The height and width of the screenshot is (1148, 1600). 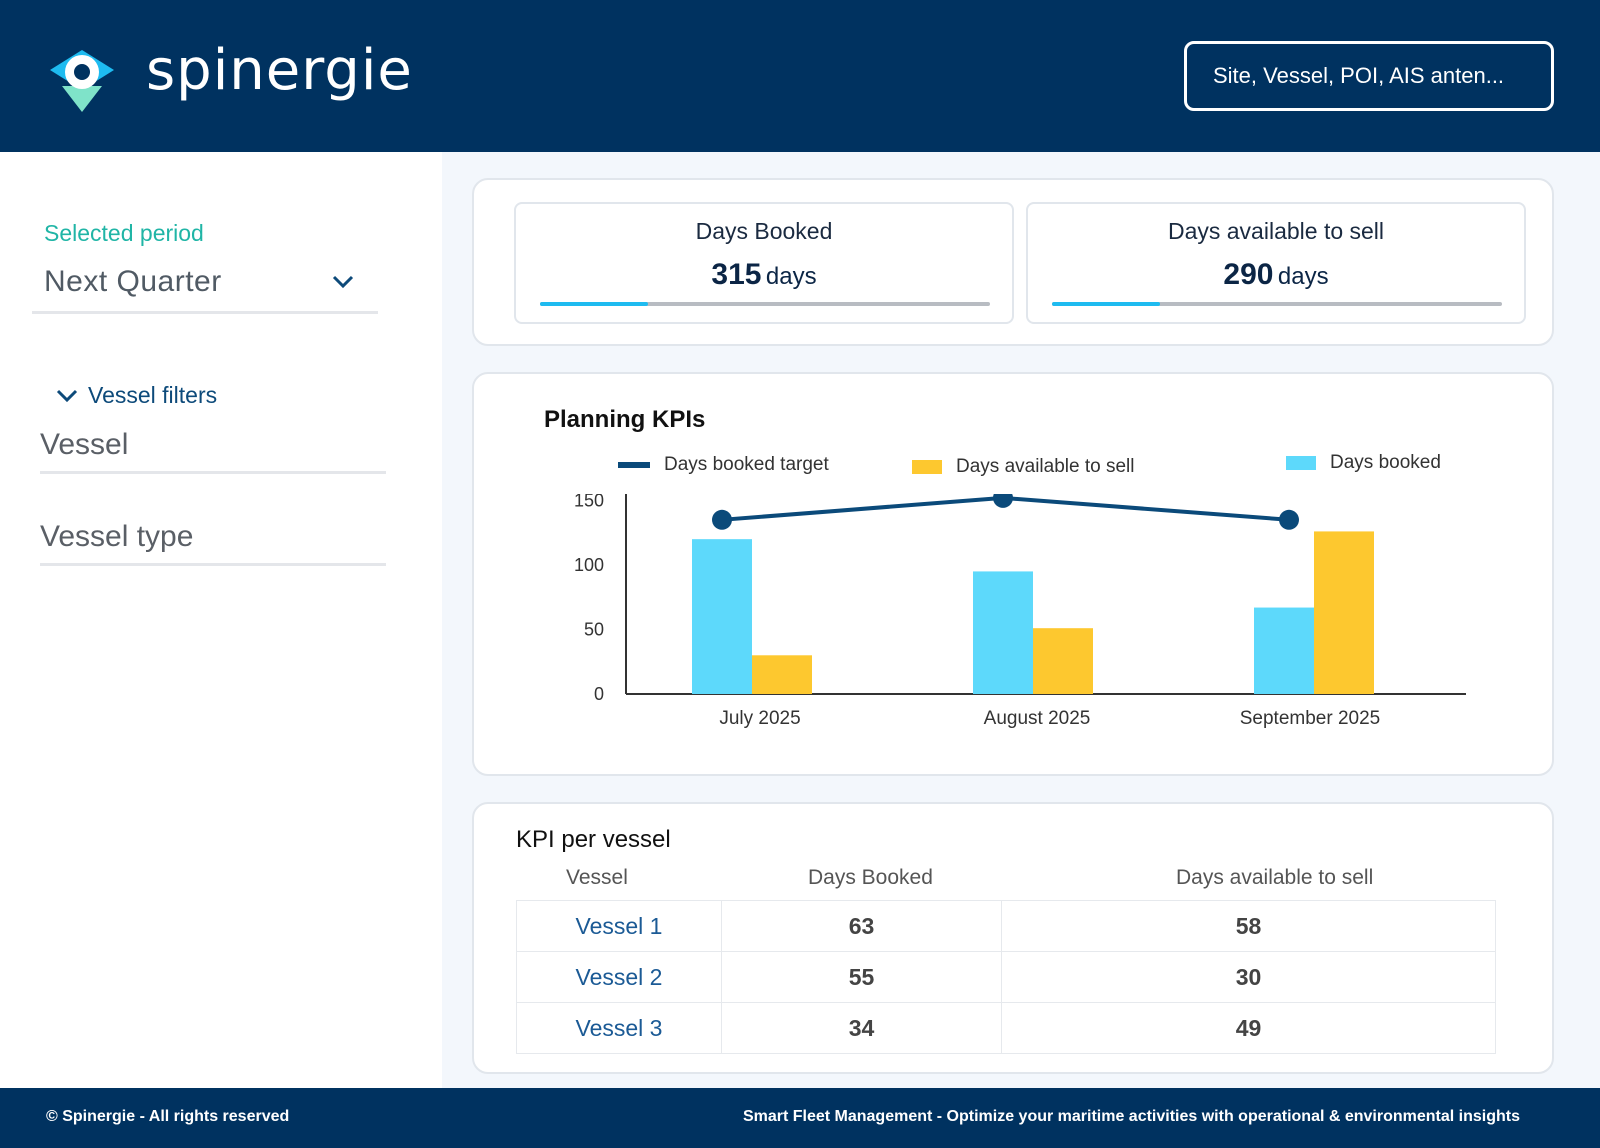 What do you see at coordinates (1248, 977) in the screenshot?
I see `days-available-cell: 30` at bounding box center [1248, 977].